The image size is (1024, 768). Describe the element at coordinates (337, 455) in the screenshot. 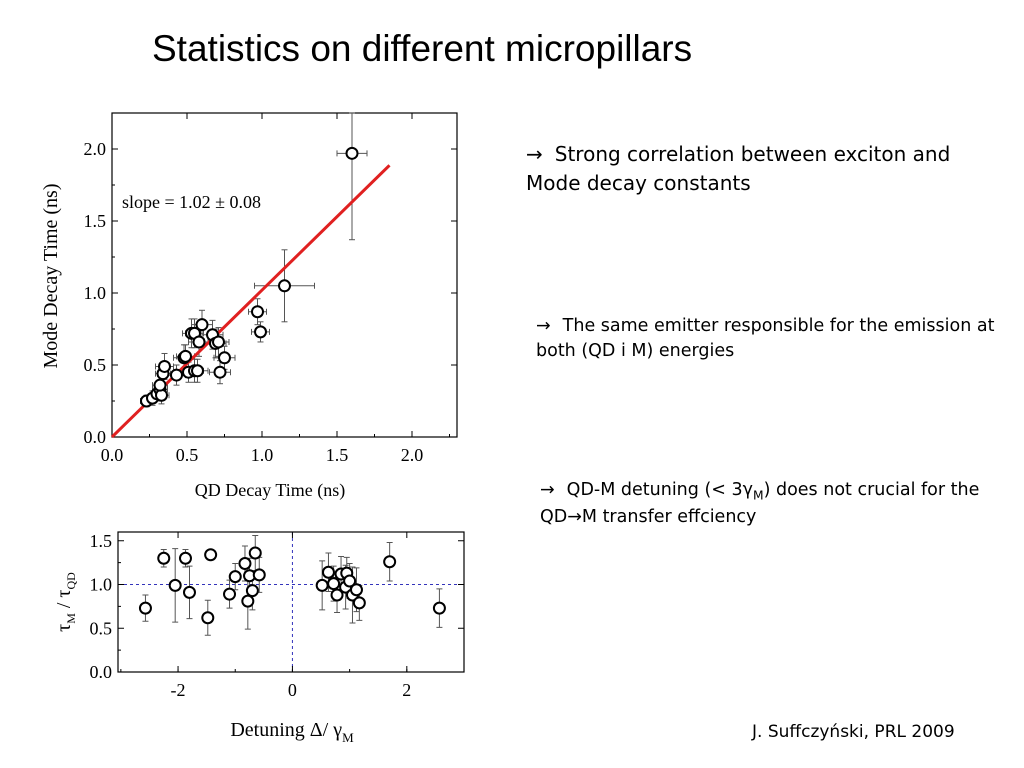

I see `x-tick-label: 1.5` at that location.